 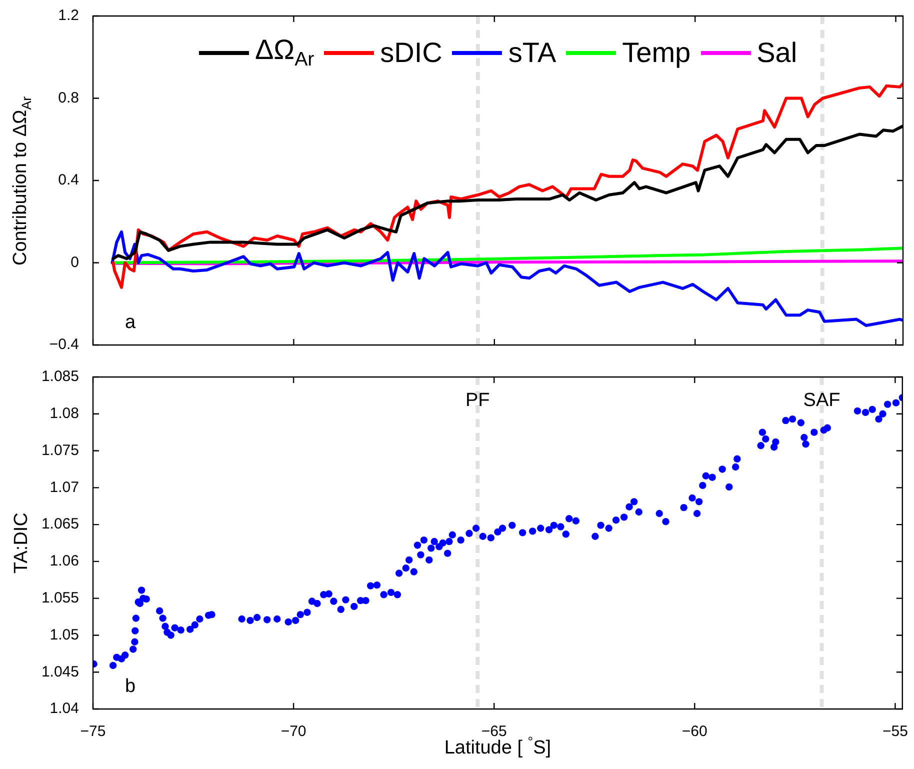 I want to click on x-tick-label: −65, so click(x=494, y=731).